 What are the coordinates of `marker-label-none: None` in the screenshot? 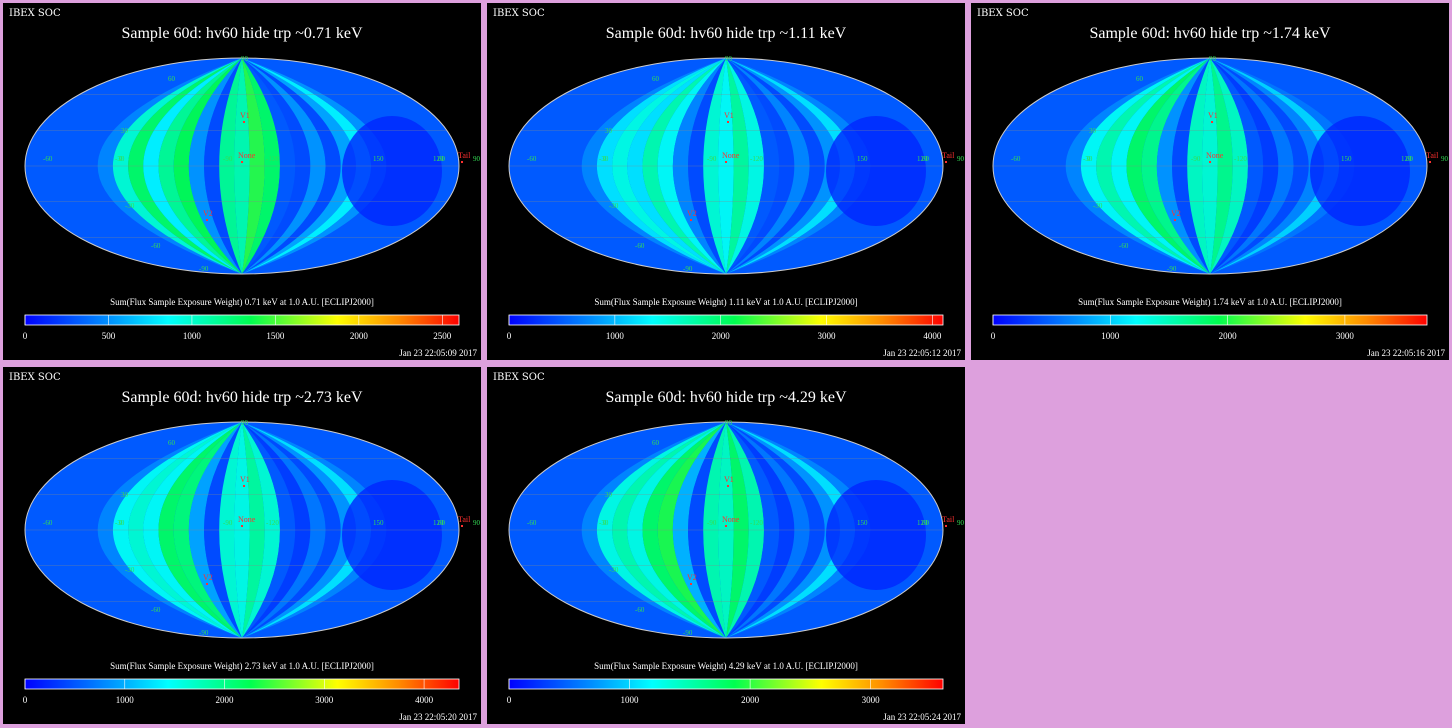 It's located at (247, 519).